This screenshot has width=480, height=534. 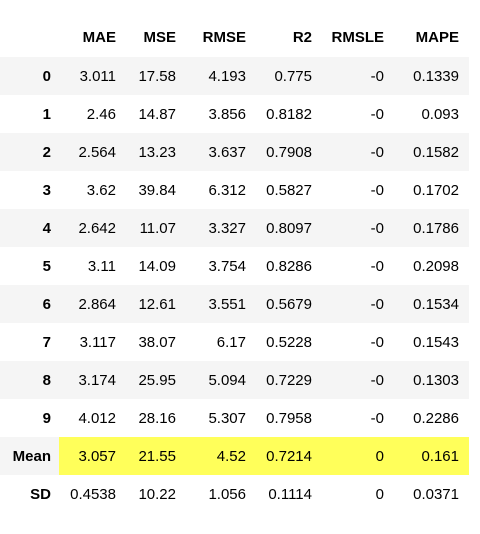 What do you see at coordinates (157, 418) in the screenshot?
I see `cell-mse: 28.16` at bounding box center [157, 418].